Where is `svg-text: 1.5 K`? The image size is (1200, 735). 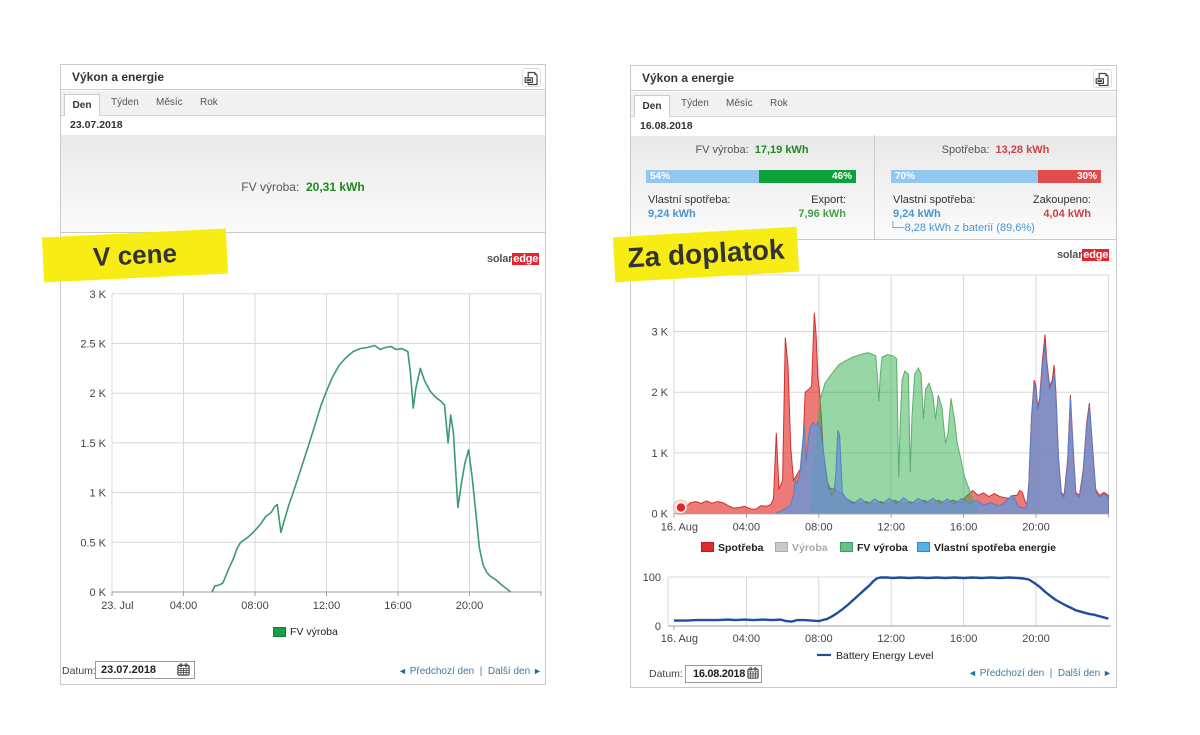 svg-text: 1.5 K is located at coordinates (93, 444).